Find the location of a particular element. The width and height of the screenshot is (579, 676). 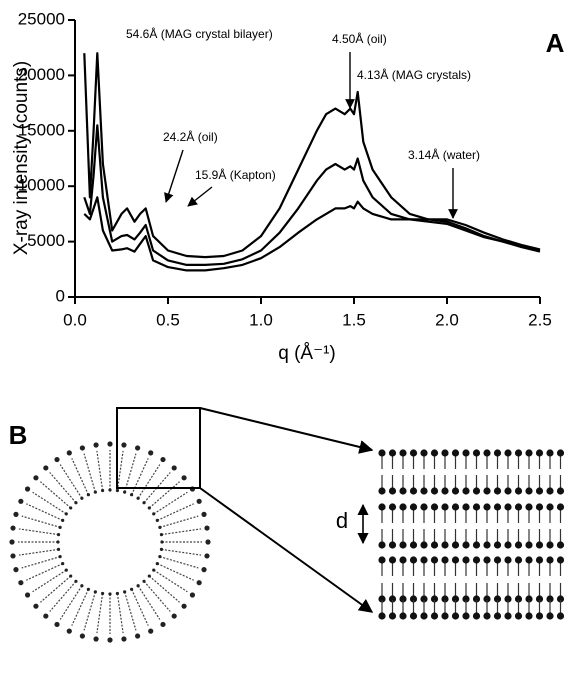

x-tick-label: 1.5 is located at coordinates (354, 319).